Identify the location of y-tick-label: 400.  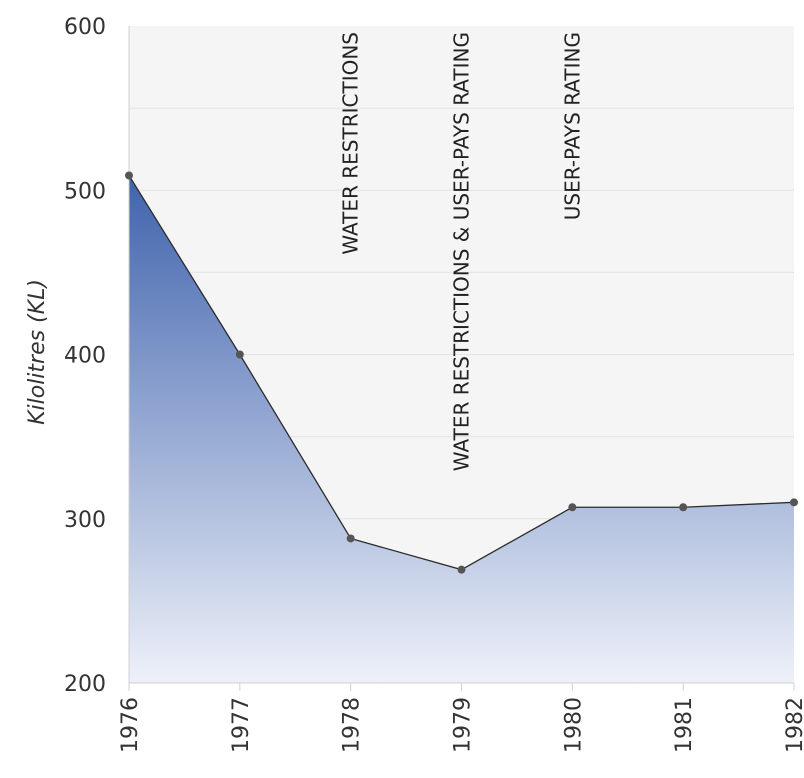
(85, 356).